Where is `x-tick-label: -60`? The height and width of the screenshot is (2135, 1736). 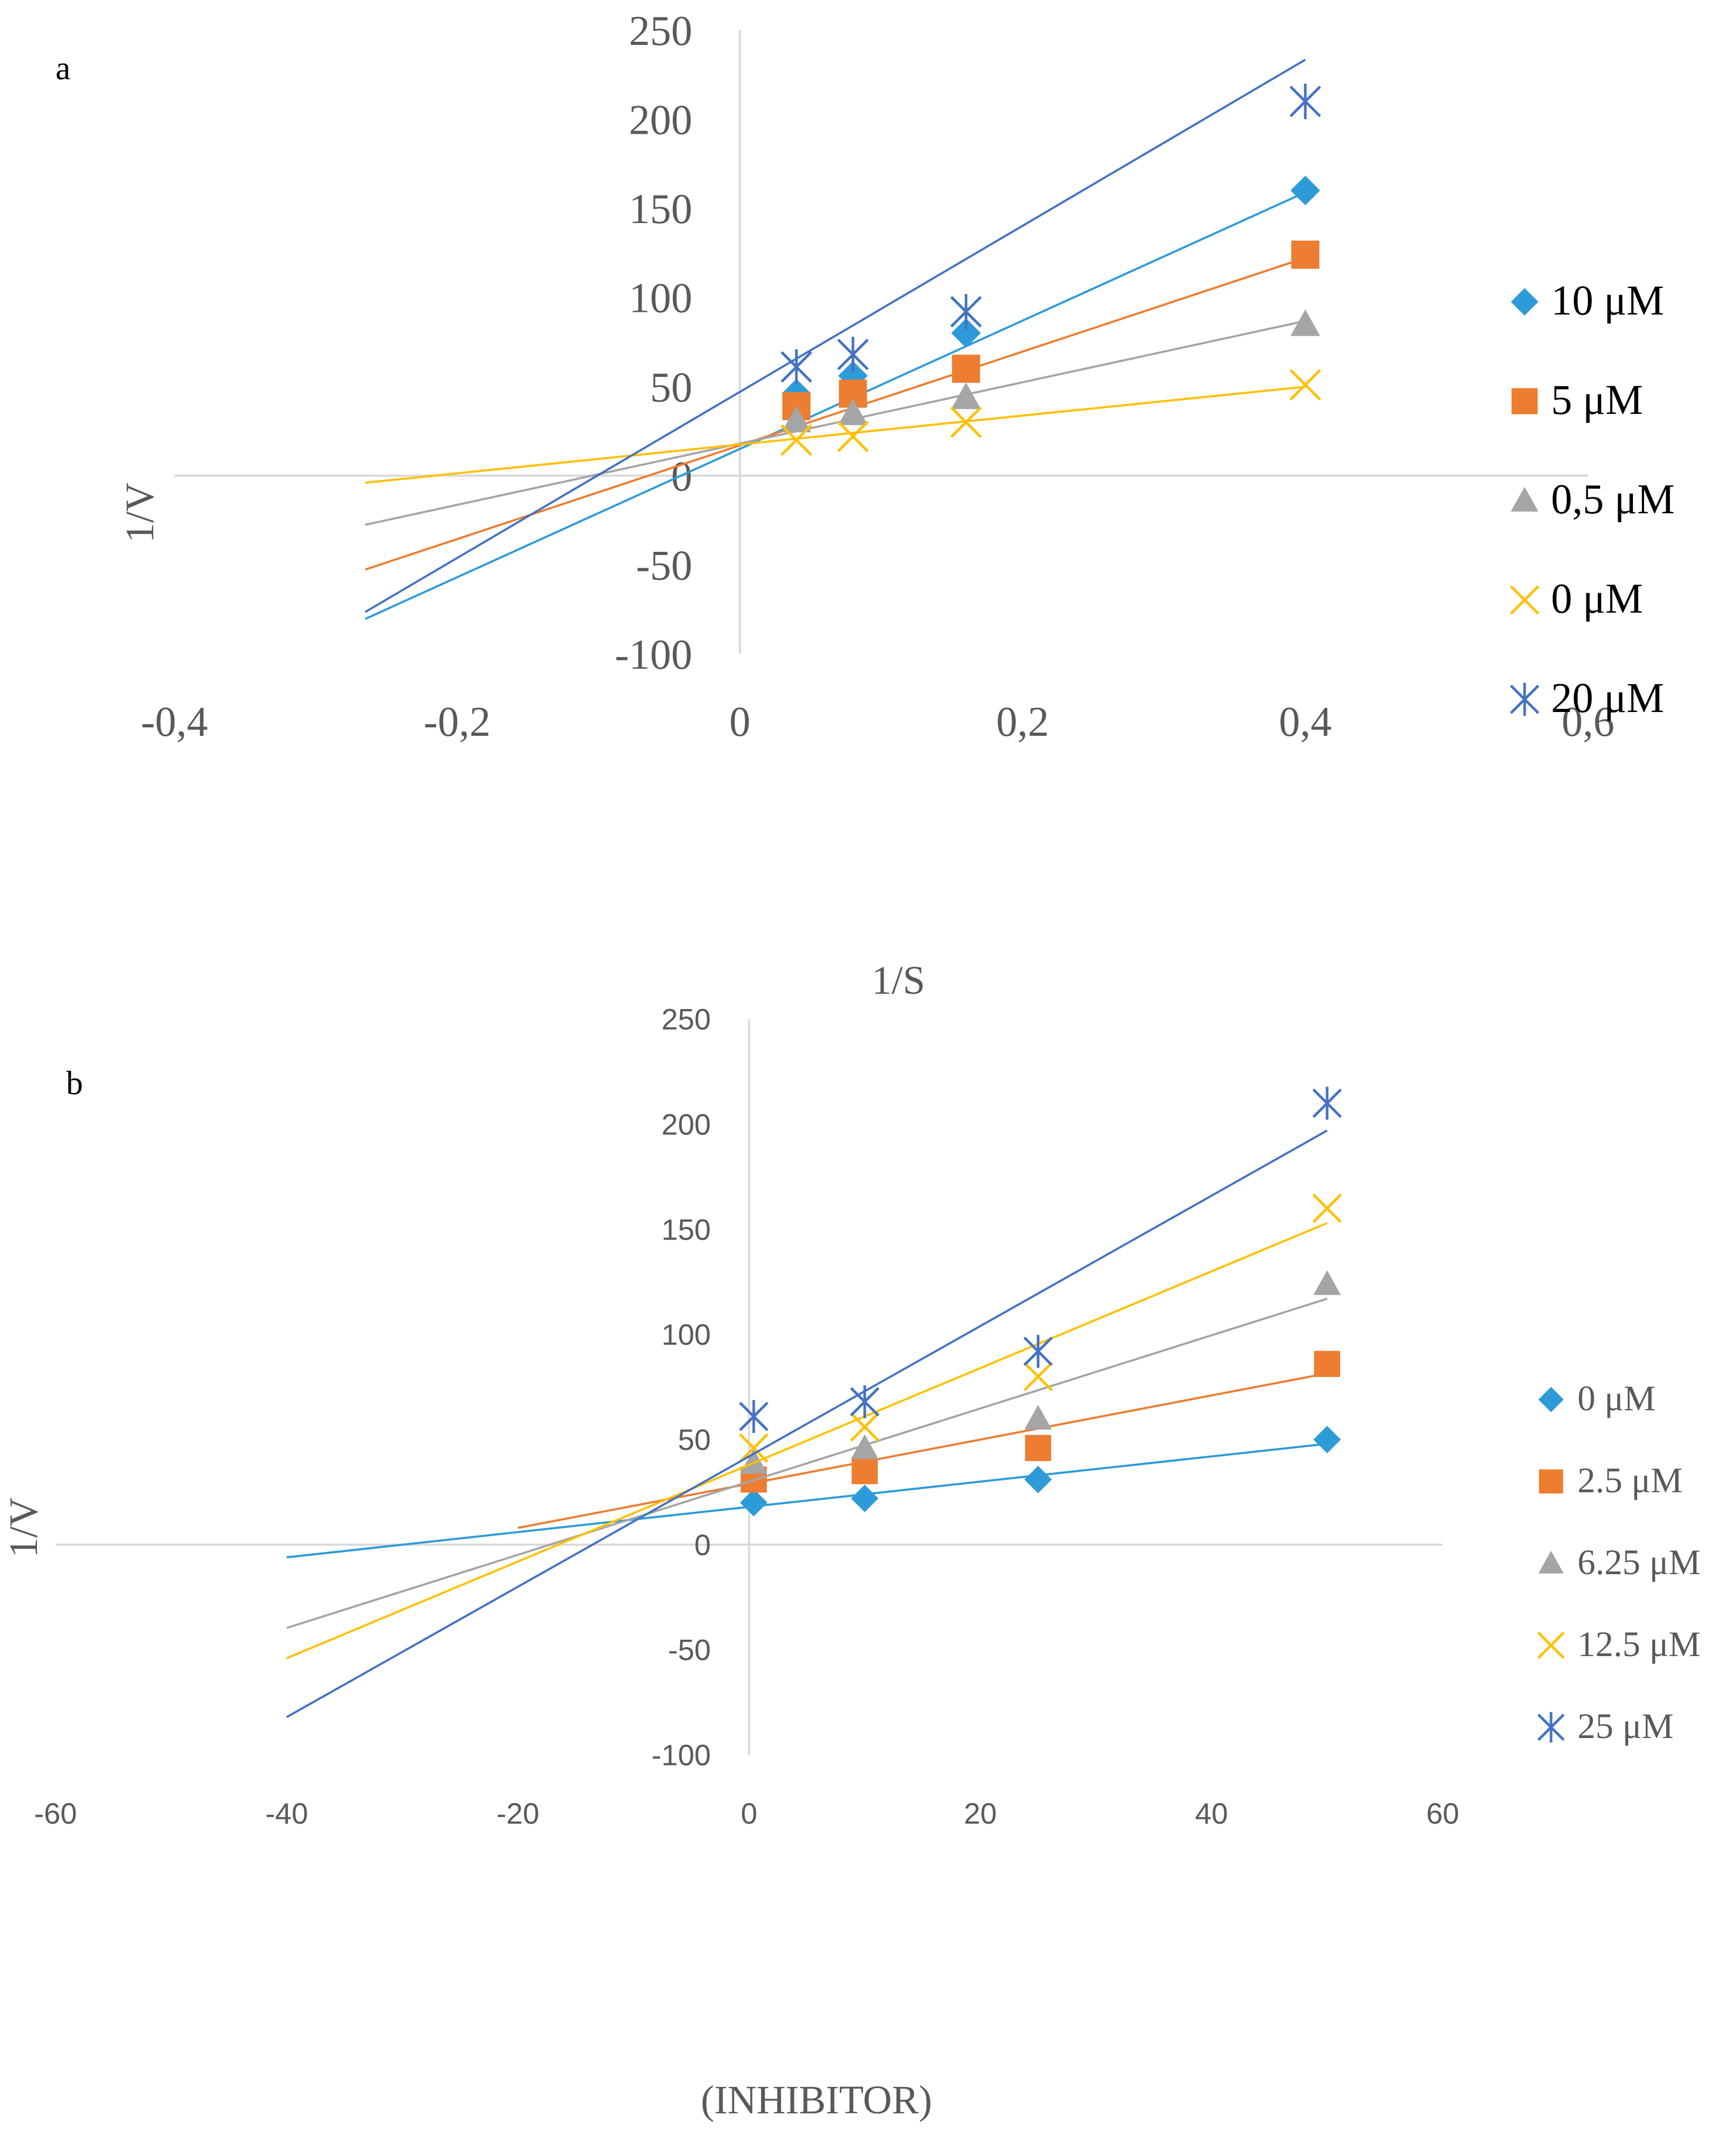
x-tick-label: -60 is located at coordinates (55, 1813).